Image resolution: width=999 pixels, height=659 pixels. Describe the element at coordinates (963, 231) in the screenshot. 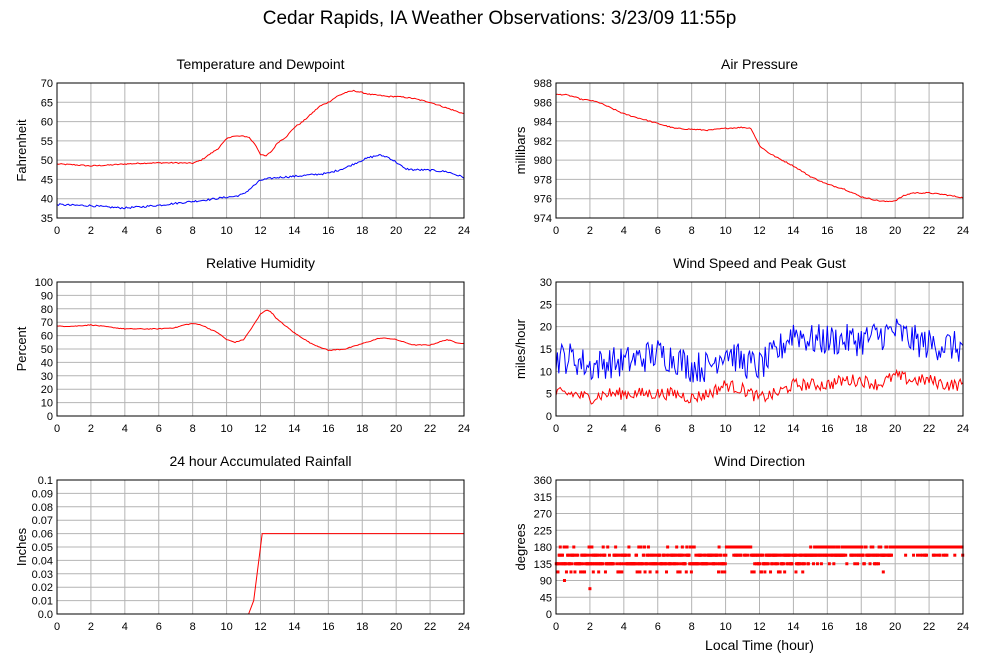

I see `x-tick-label: 24` at that location.